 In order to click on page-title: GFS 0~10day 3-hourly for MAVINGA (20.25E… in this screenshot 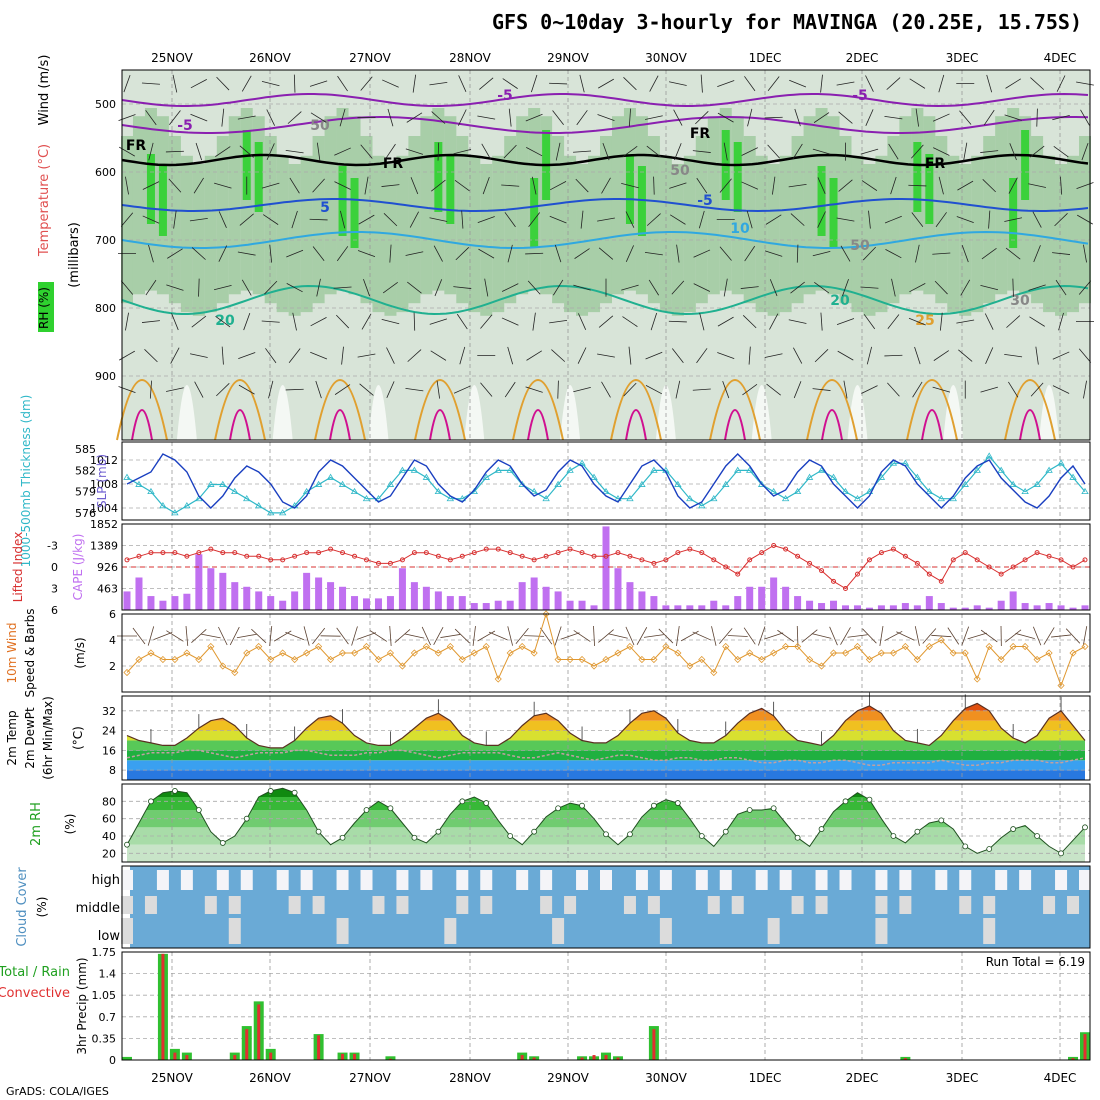, I will do `click(786, 22)`.